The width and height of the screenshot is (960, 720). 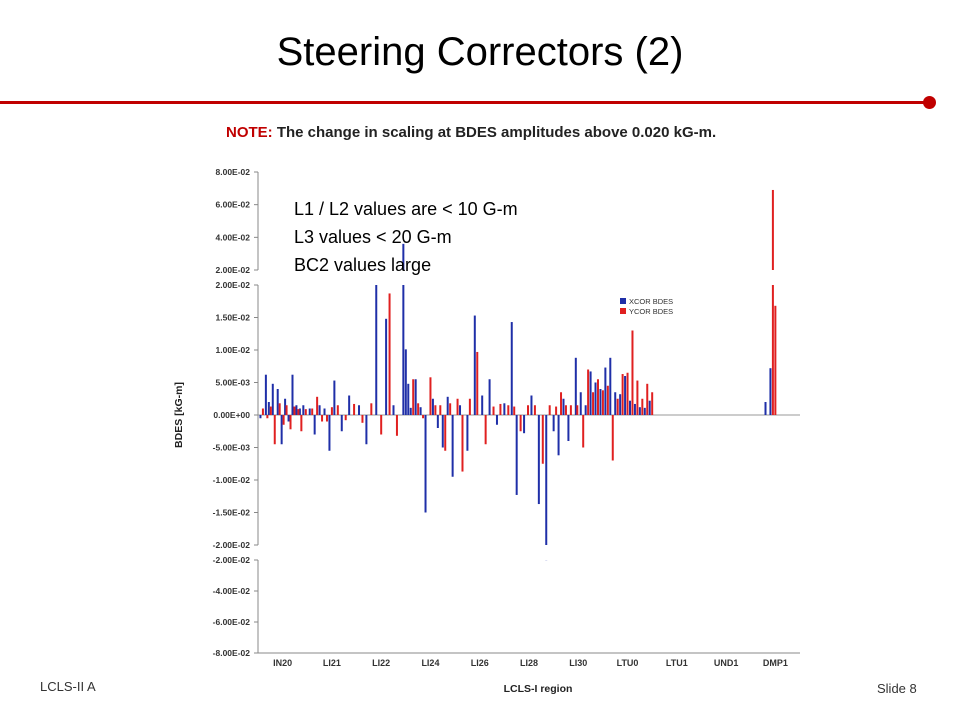 I want to click on x-tick-label: UND1, so click(x=726, y=663).